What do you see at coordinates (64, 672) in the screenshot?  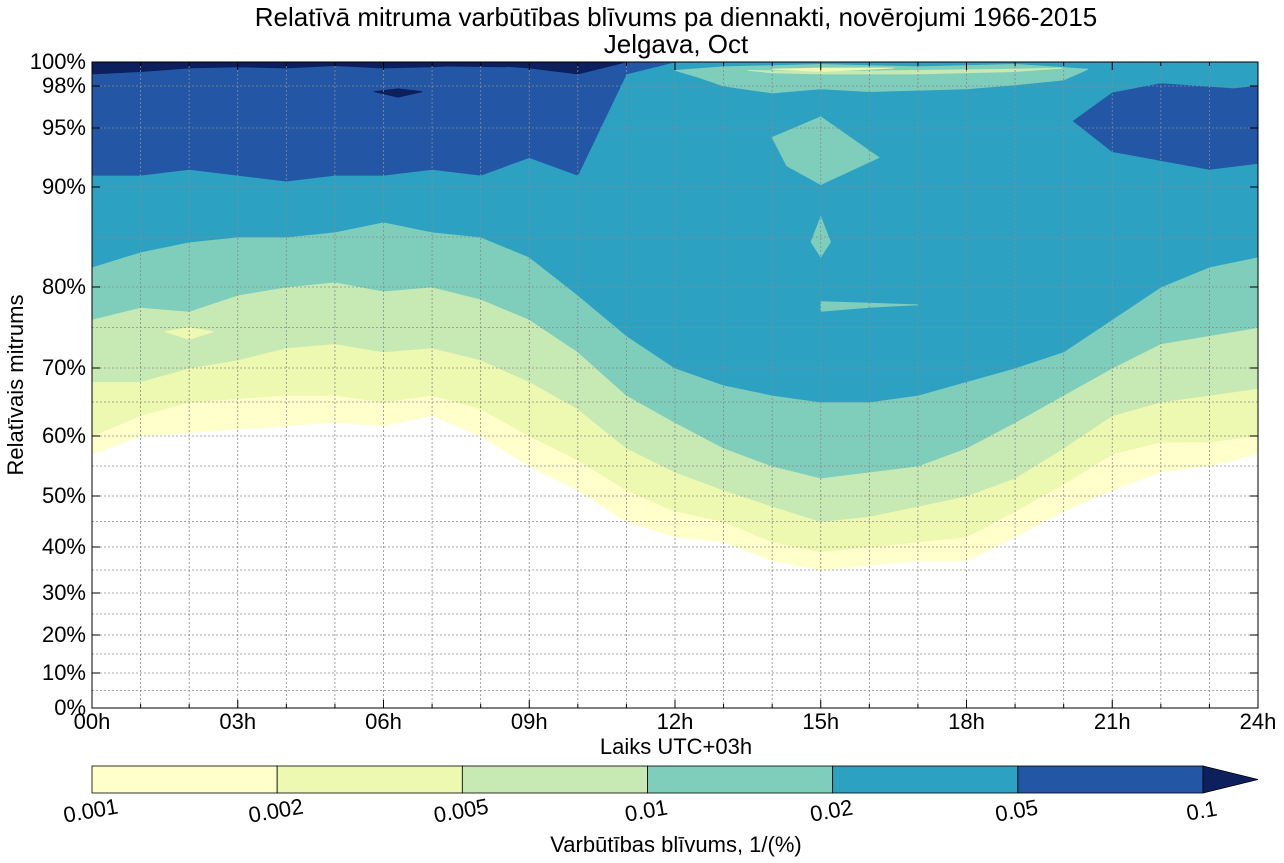 I see `y-tick-label: 10%` at bounding box center [64, 672].